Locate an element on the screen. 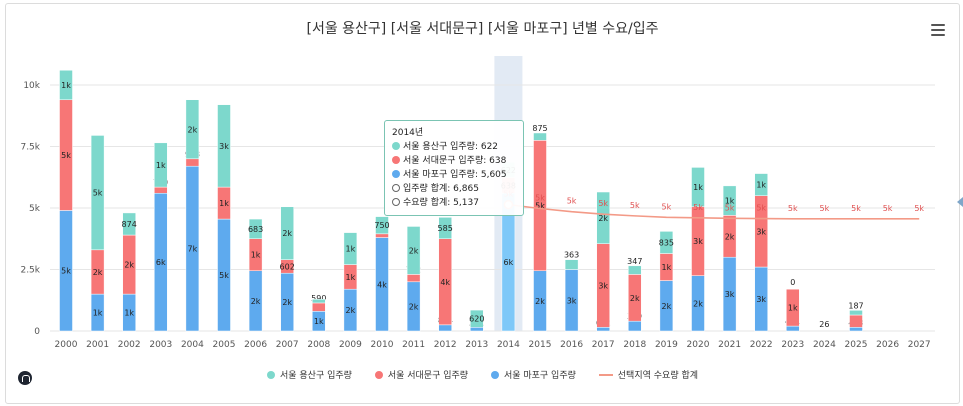  x-tick-label: 2002 is located at coordinates (129, 345).